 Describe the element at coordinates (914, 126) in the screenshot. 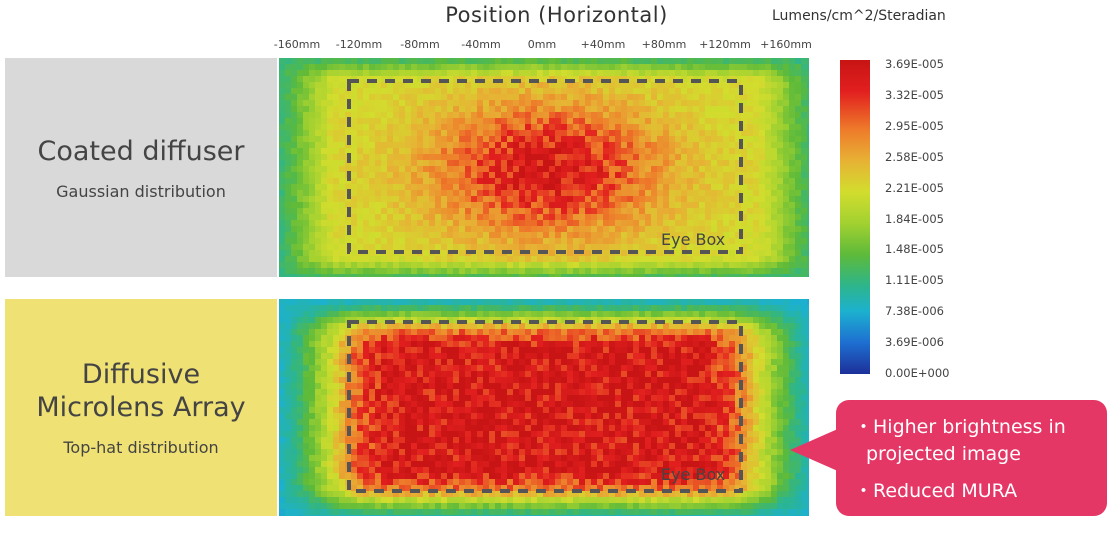

I see `colorbar-label: 2.95E-005` at that location.